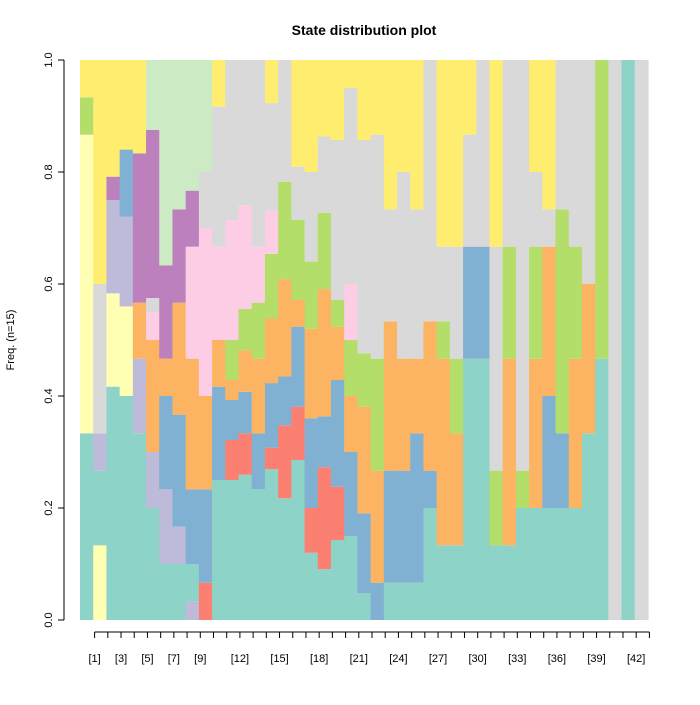  What do you see at coordinates (324, 442) in the screenshot?
I see `bar-segment-19-s4` at bounding box center [324, 442].